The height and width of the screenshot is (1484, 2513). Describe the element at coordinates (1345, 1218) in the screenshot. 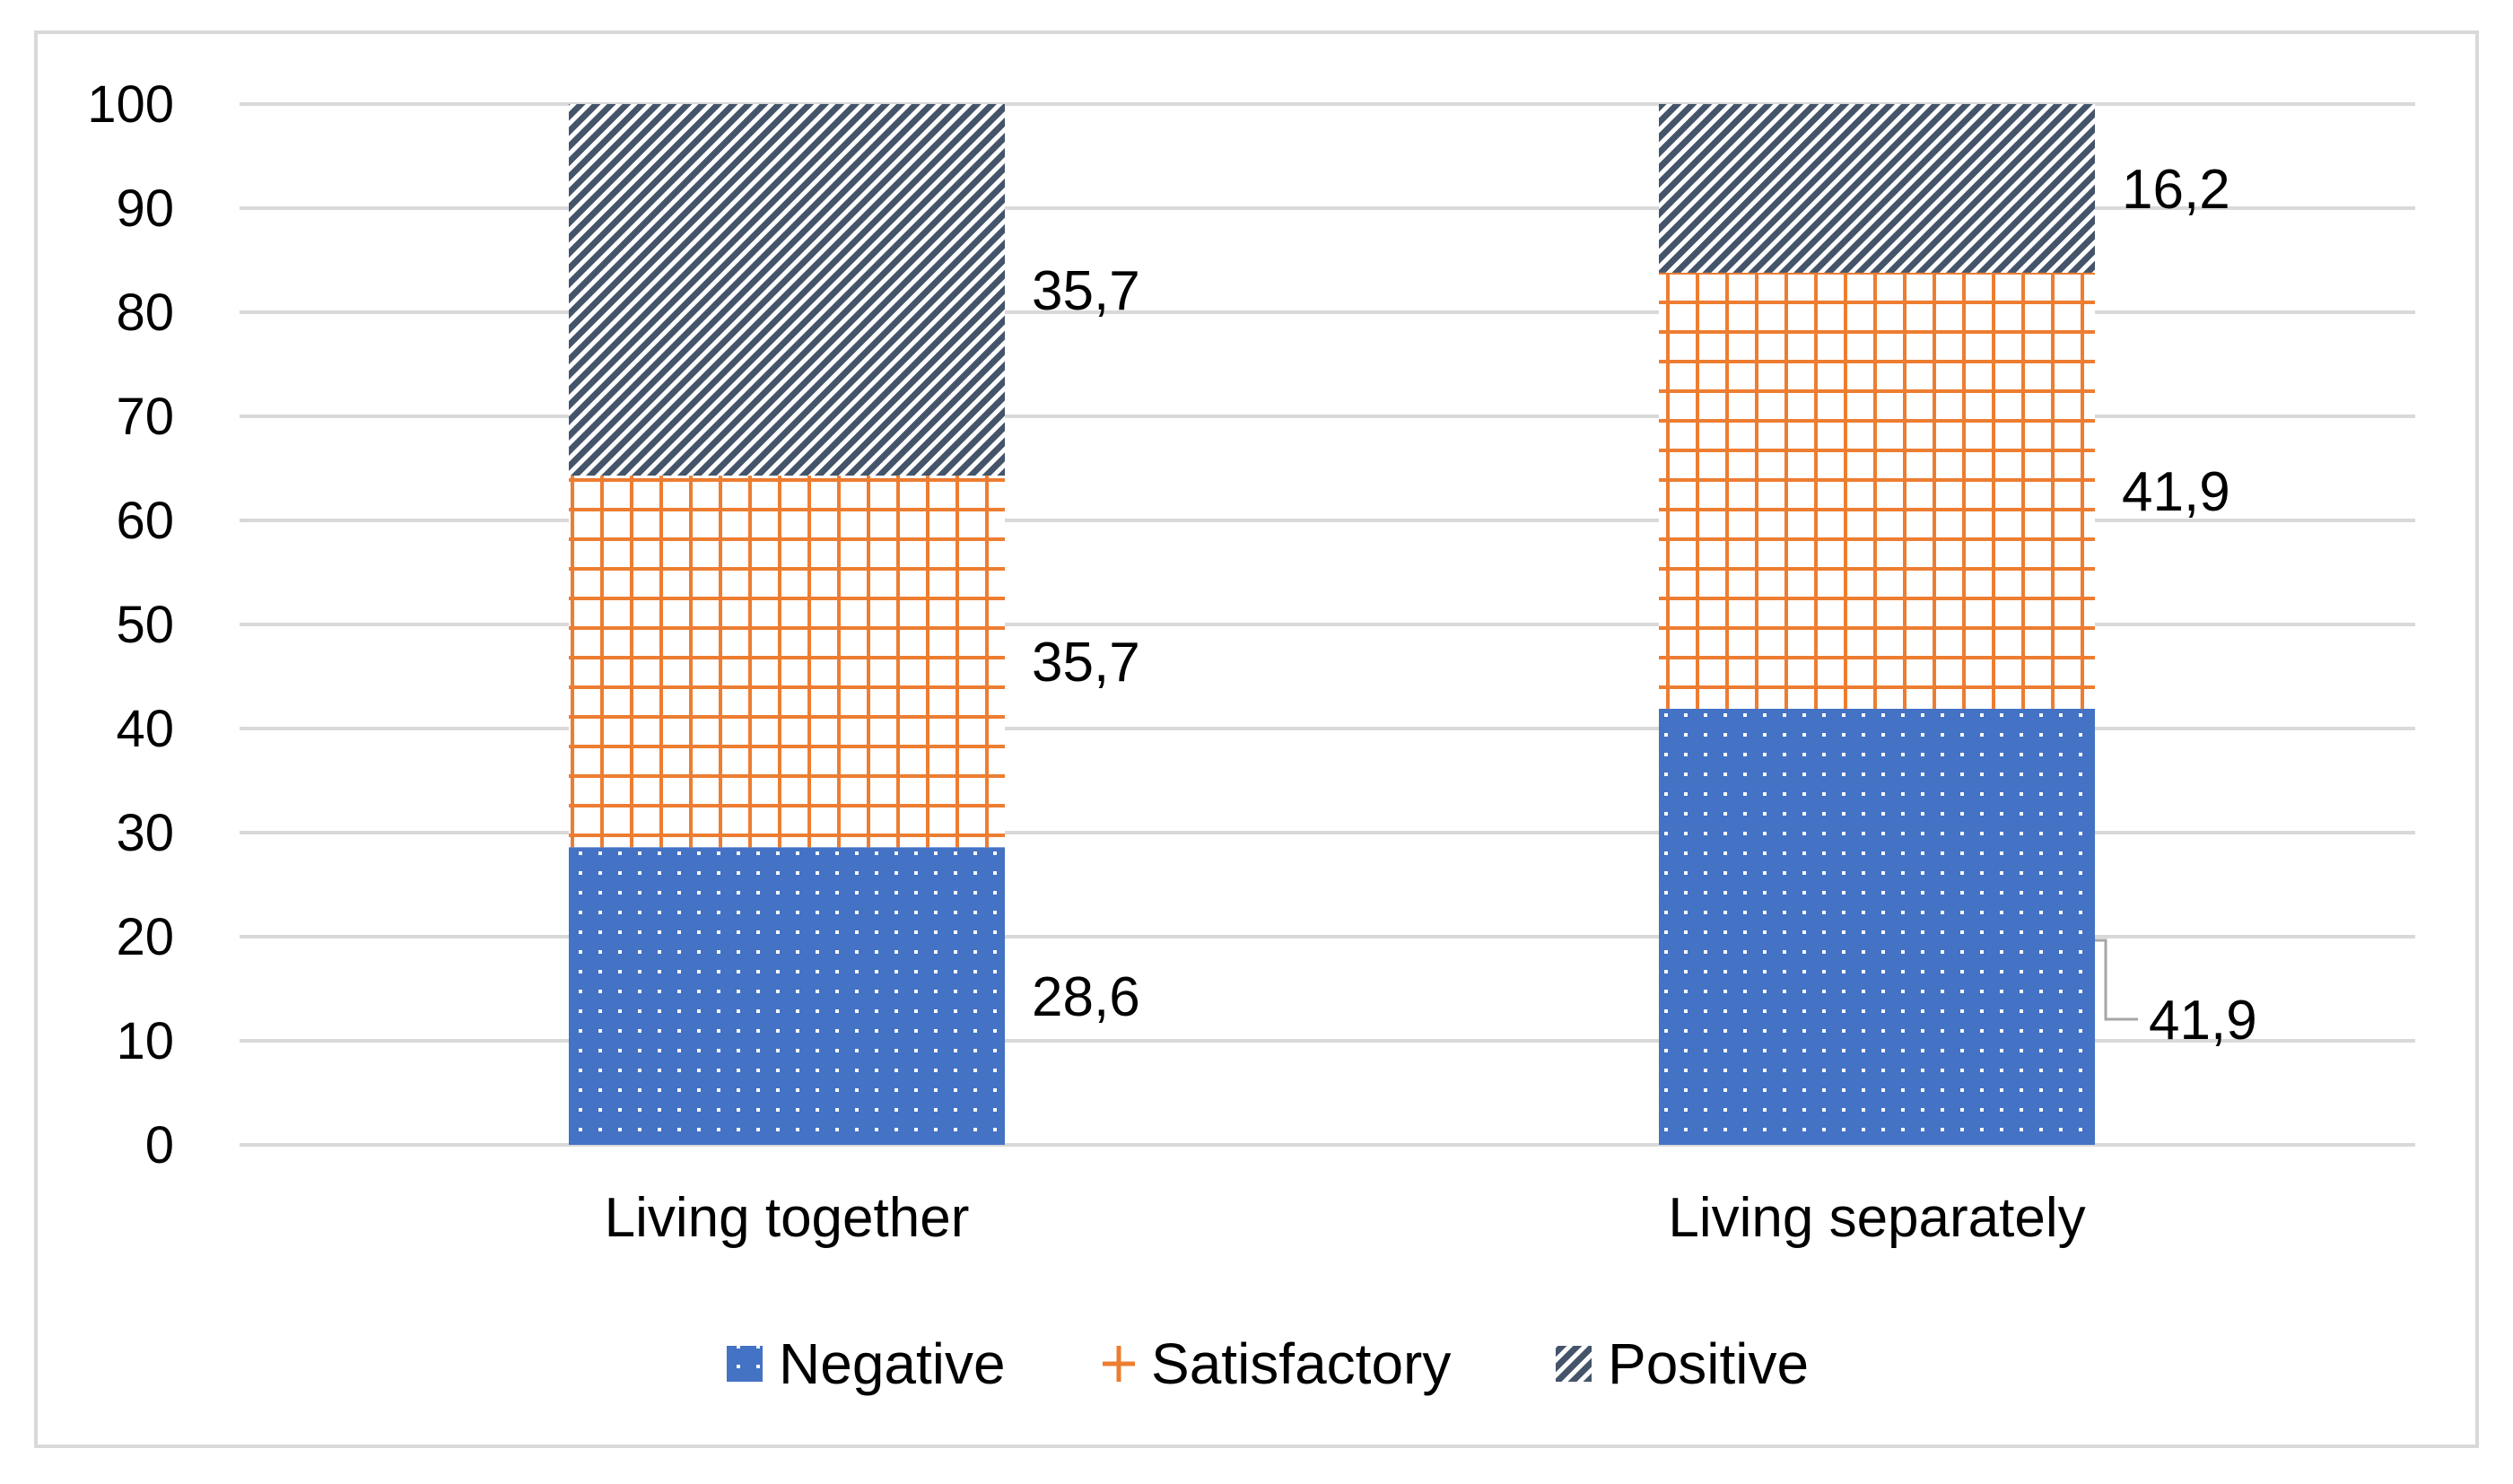

I see `x-axis-category-labels: Living together Living separately` at that location.